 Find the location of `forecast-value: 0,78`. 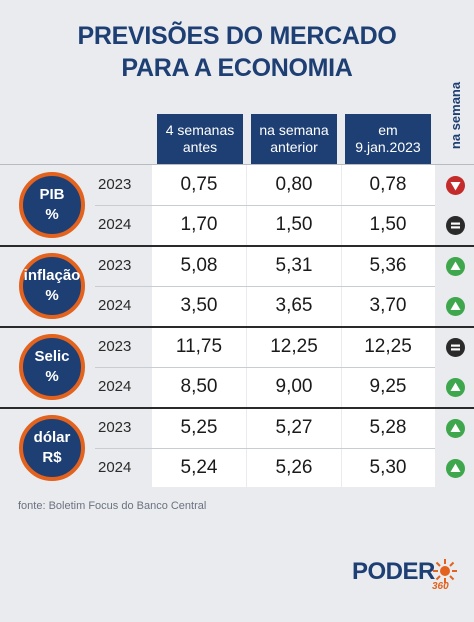

forecast-value: 0,78 is located at coordinates (388, 184).